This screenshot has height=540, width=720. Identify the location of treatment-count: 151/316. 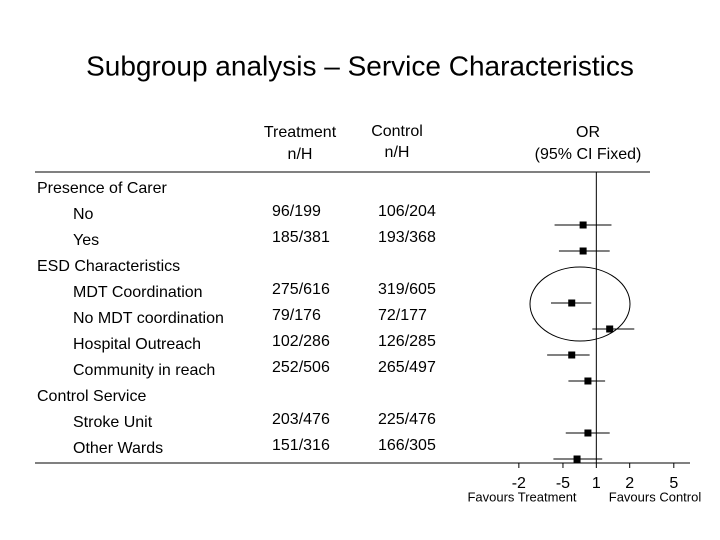
(301, 445).